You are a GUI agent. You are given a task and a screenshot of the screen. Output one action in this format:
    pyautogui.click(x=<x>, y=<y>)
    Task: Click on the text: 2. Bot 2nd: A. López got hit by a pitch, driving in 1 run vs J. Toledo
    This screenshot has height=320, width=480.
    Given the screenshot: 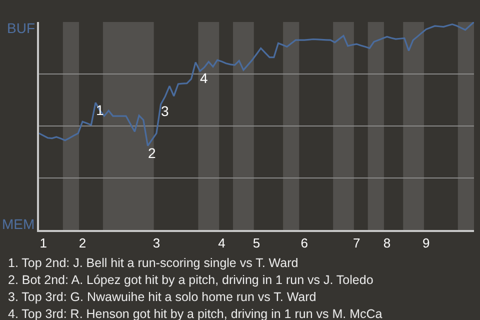 What is the action you would take?
    pyautogui.click(x=191, y=280)
    